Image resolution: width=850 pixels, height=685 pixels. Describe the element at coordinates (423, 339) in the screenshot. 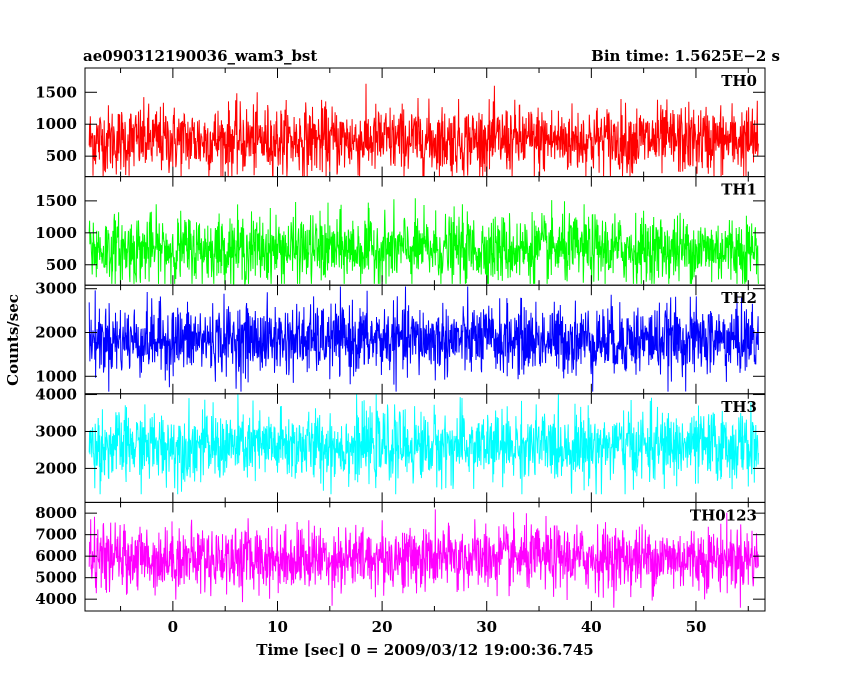

I see `series-line-th2` at that location.